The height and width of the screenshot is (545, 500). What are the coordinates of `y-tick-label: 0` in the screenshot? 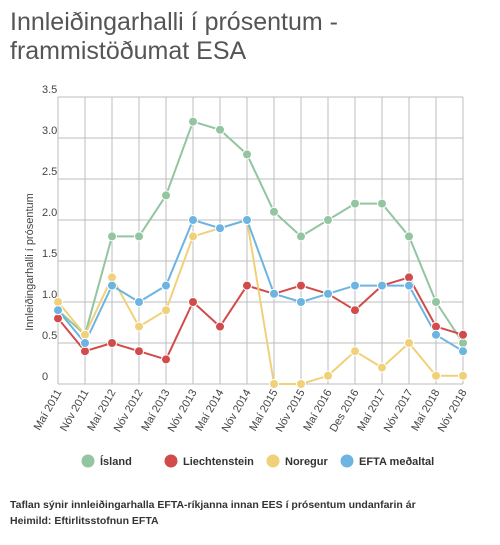 It's located at (45, 377).